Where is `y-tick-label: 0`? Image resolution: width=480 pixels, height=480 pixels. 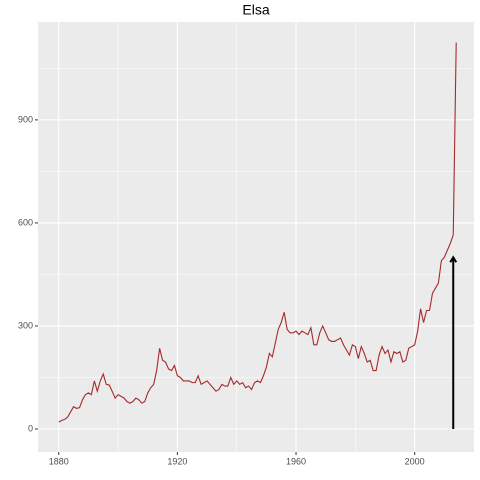 y-tick-label: 0 is located at coordinates (30, 428).